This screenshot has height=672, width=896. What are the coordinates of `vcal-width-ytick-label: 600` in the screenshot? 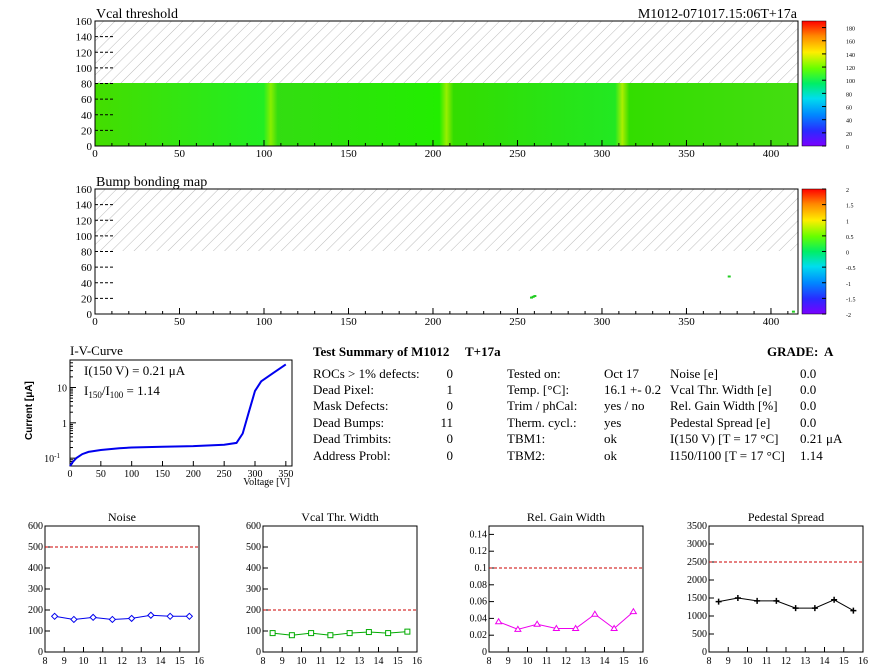 It's located at (253, 526).